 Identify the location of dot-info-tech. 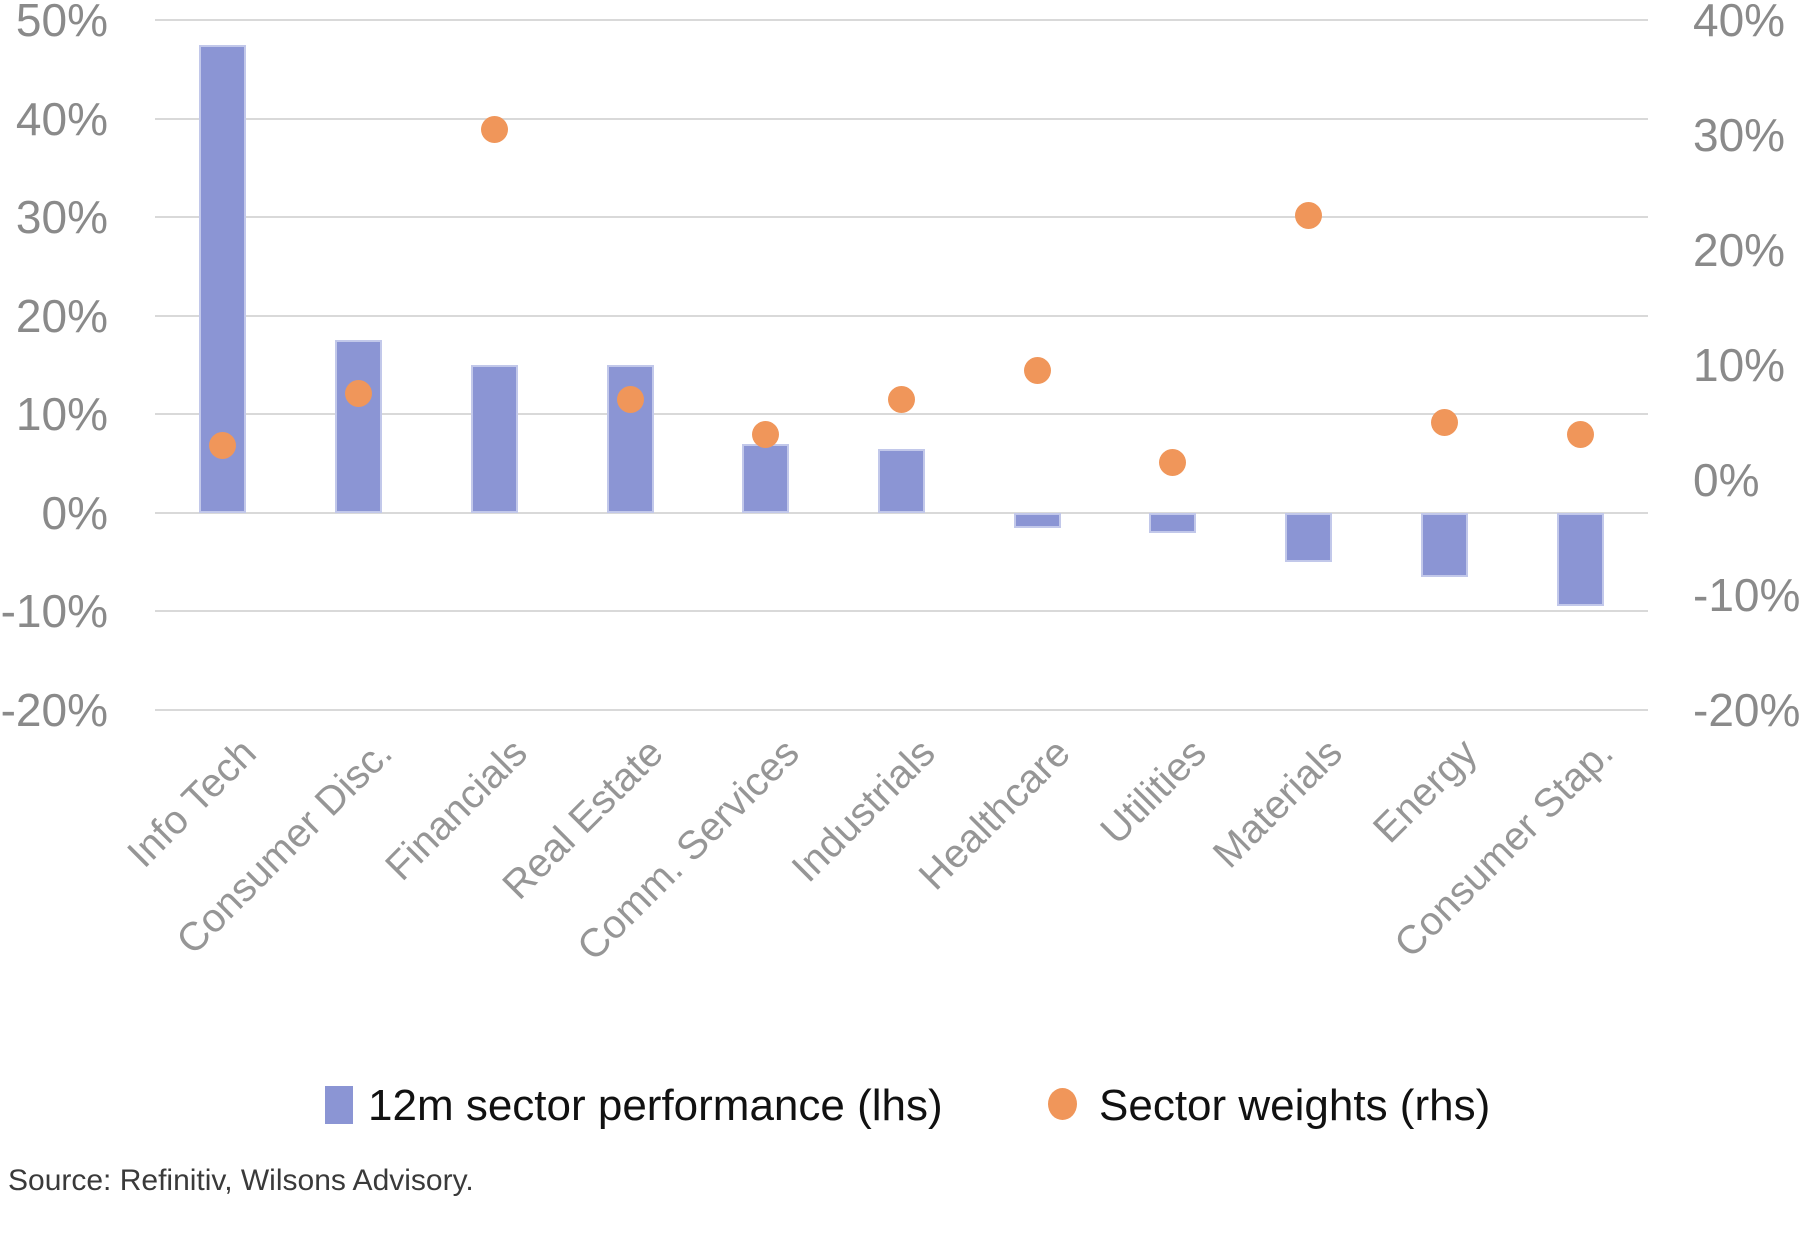
(223, 445).